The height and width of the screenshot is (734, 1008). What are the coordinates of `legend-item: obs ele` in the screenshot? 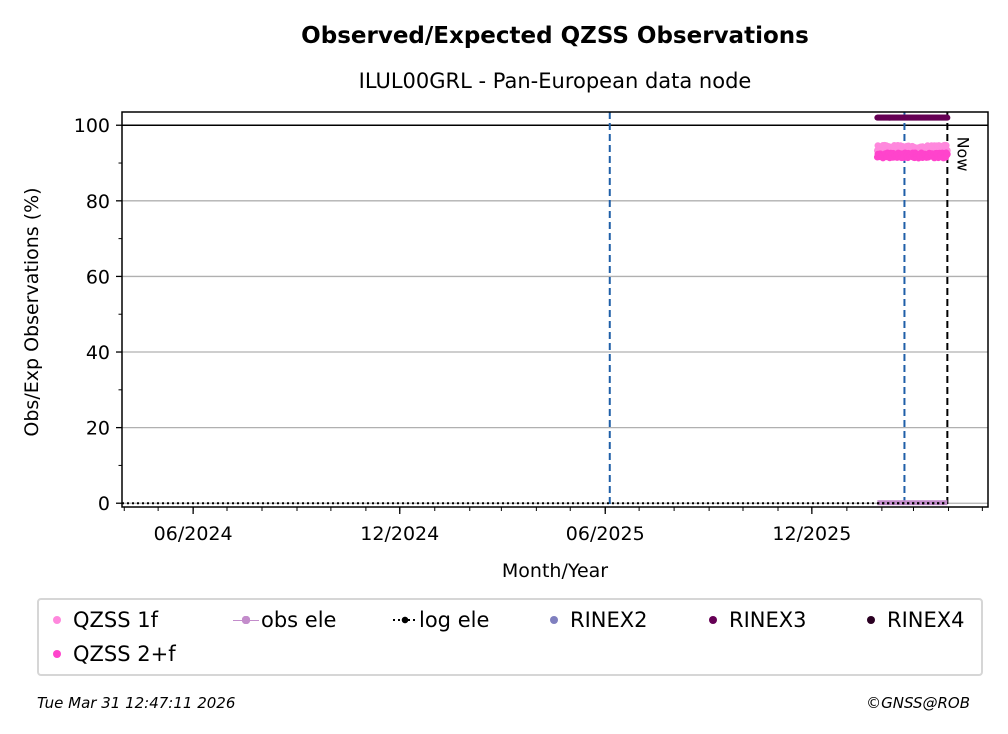 It's located at (277, 620).